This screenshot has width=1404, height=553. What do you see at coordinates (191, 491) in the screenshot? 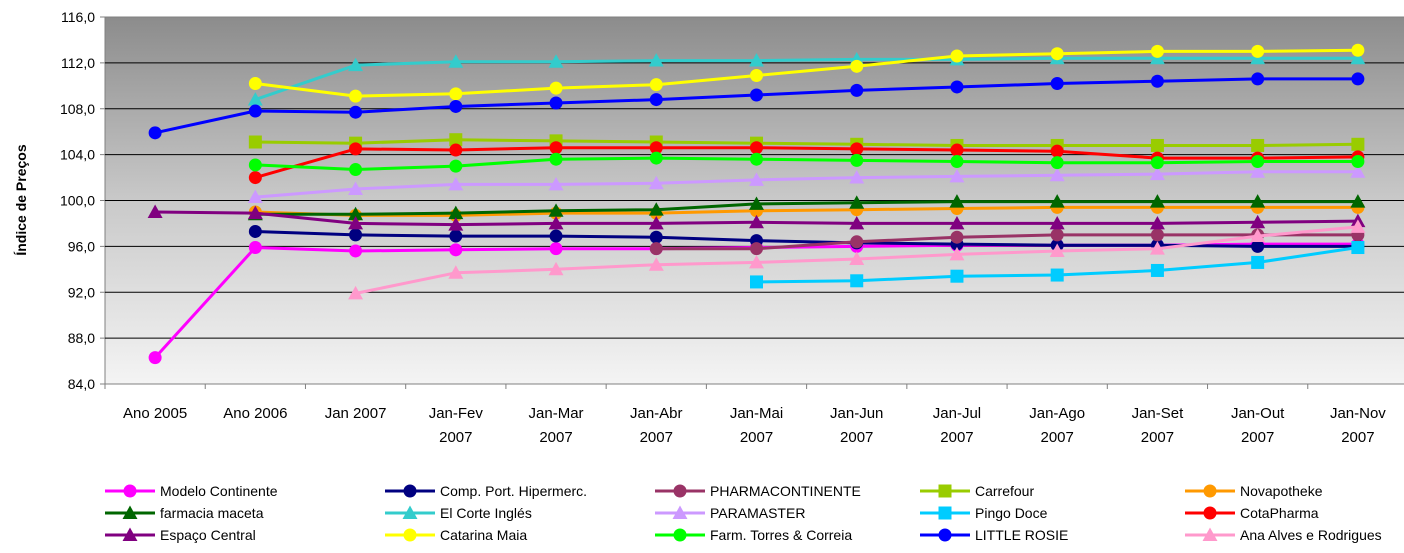
I see `legend-item: Modelo Continente` at bounding box center [191, 491].